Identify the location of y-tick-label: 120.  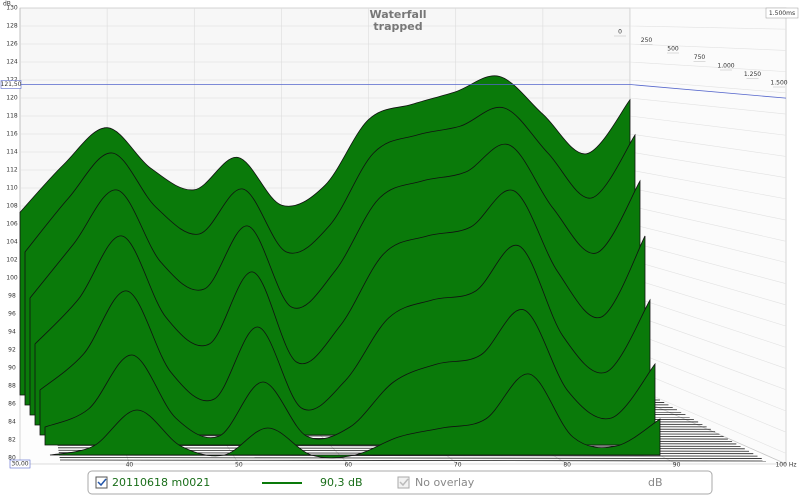
(12, 98).